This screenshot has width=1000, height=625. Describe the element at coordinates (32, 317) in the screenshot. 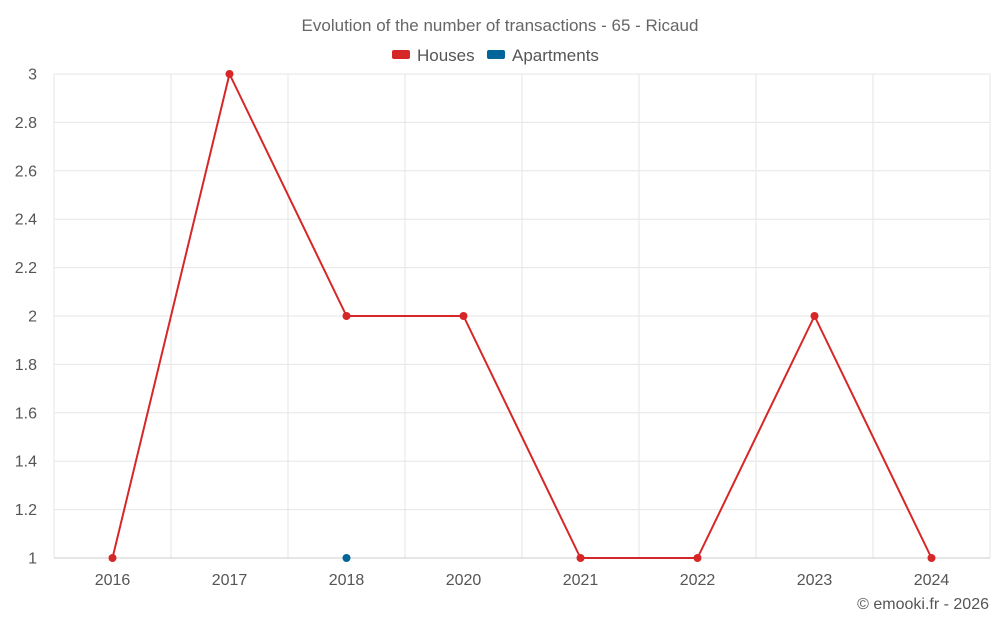

I see `y-tick-label: 2` at that location.